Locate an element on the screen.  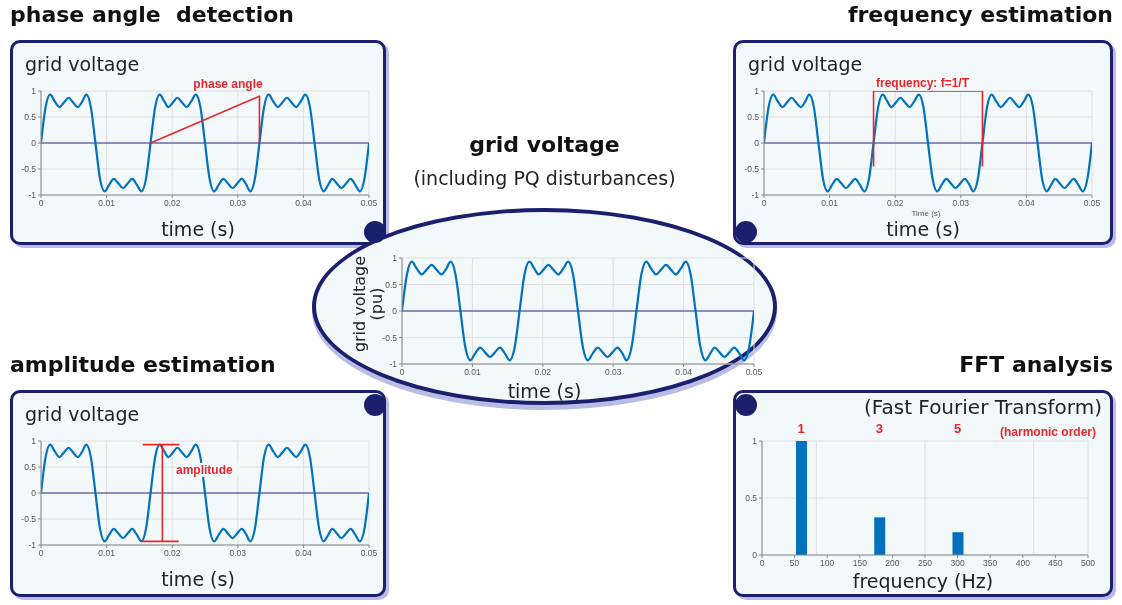
x-tick-label: 400 is located at coordinates (1023, 563).